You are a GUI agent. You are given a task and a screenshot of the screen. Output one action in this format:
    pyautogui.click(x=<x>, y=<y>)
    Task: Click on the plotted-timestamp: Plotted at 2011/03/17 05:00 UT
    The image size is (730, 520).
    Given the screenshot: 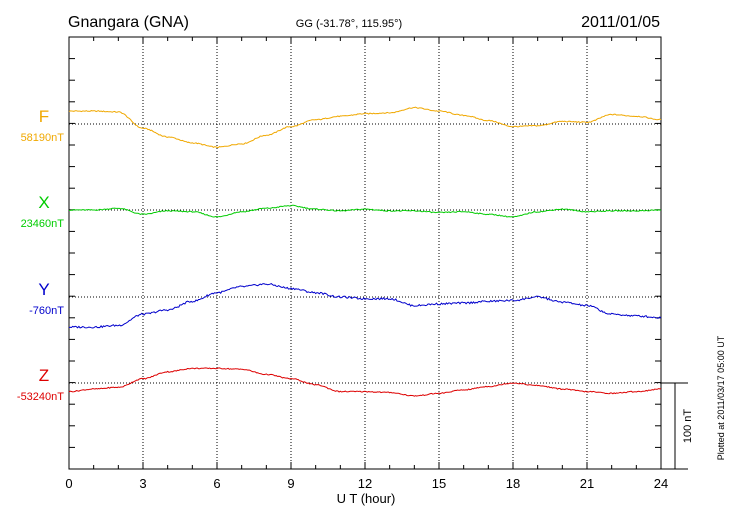 What is the action you would take?
    pyautogui.click(x=721, y=397)
    